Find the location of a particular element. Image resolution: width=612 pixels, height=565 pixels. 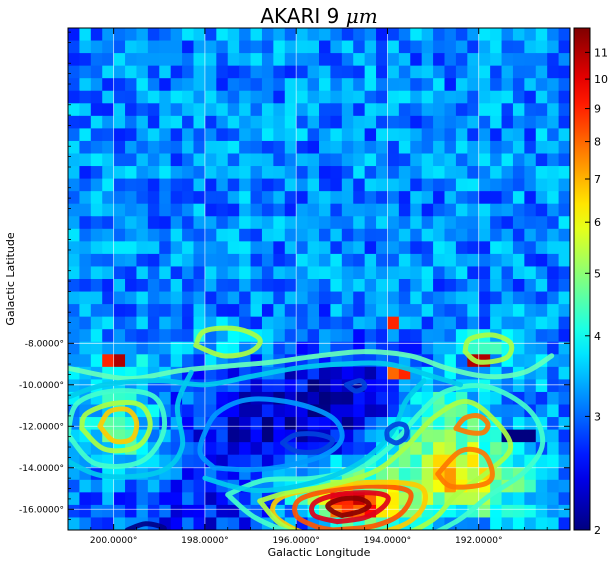

y-tick-label: -12.0000° is located at coordinates (41, 427).